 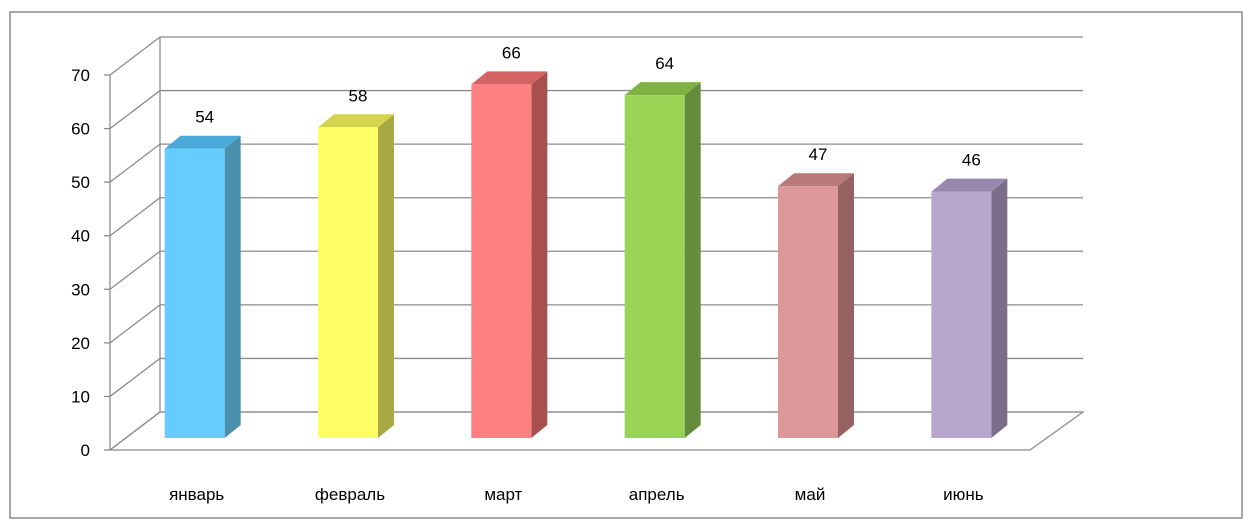 What do you see at coordinates (810, 494) in the screenshot?
I see `x-tick-label: май` at bounding box center [810, 494].